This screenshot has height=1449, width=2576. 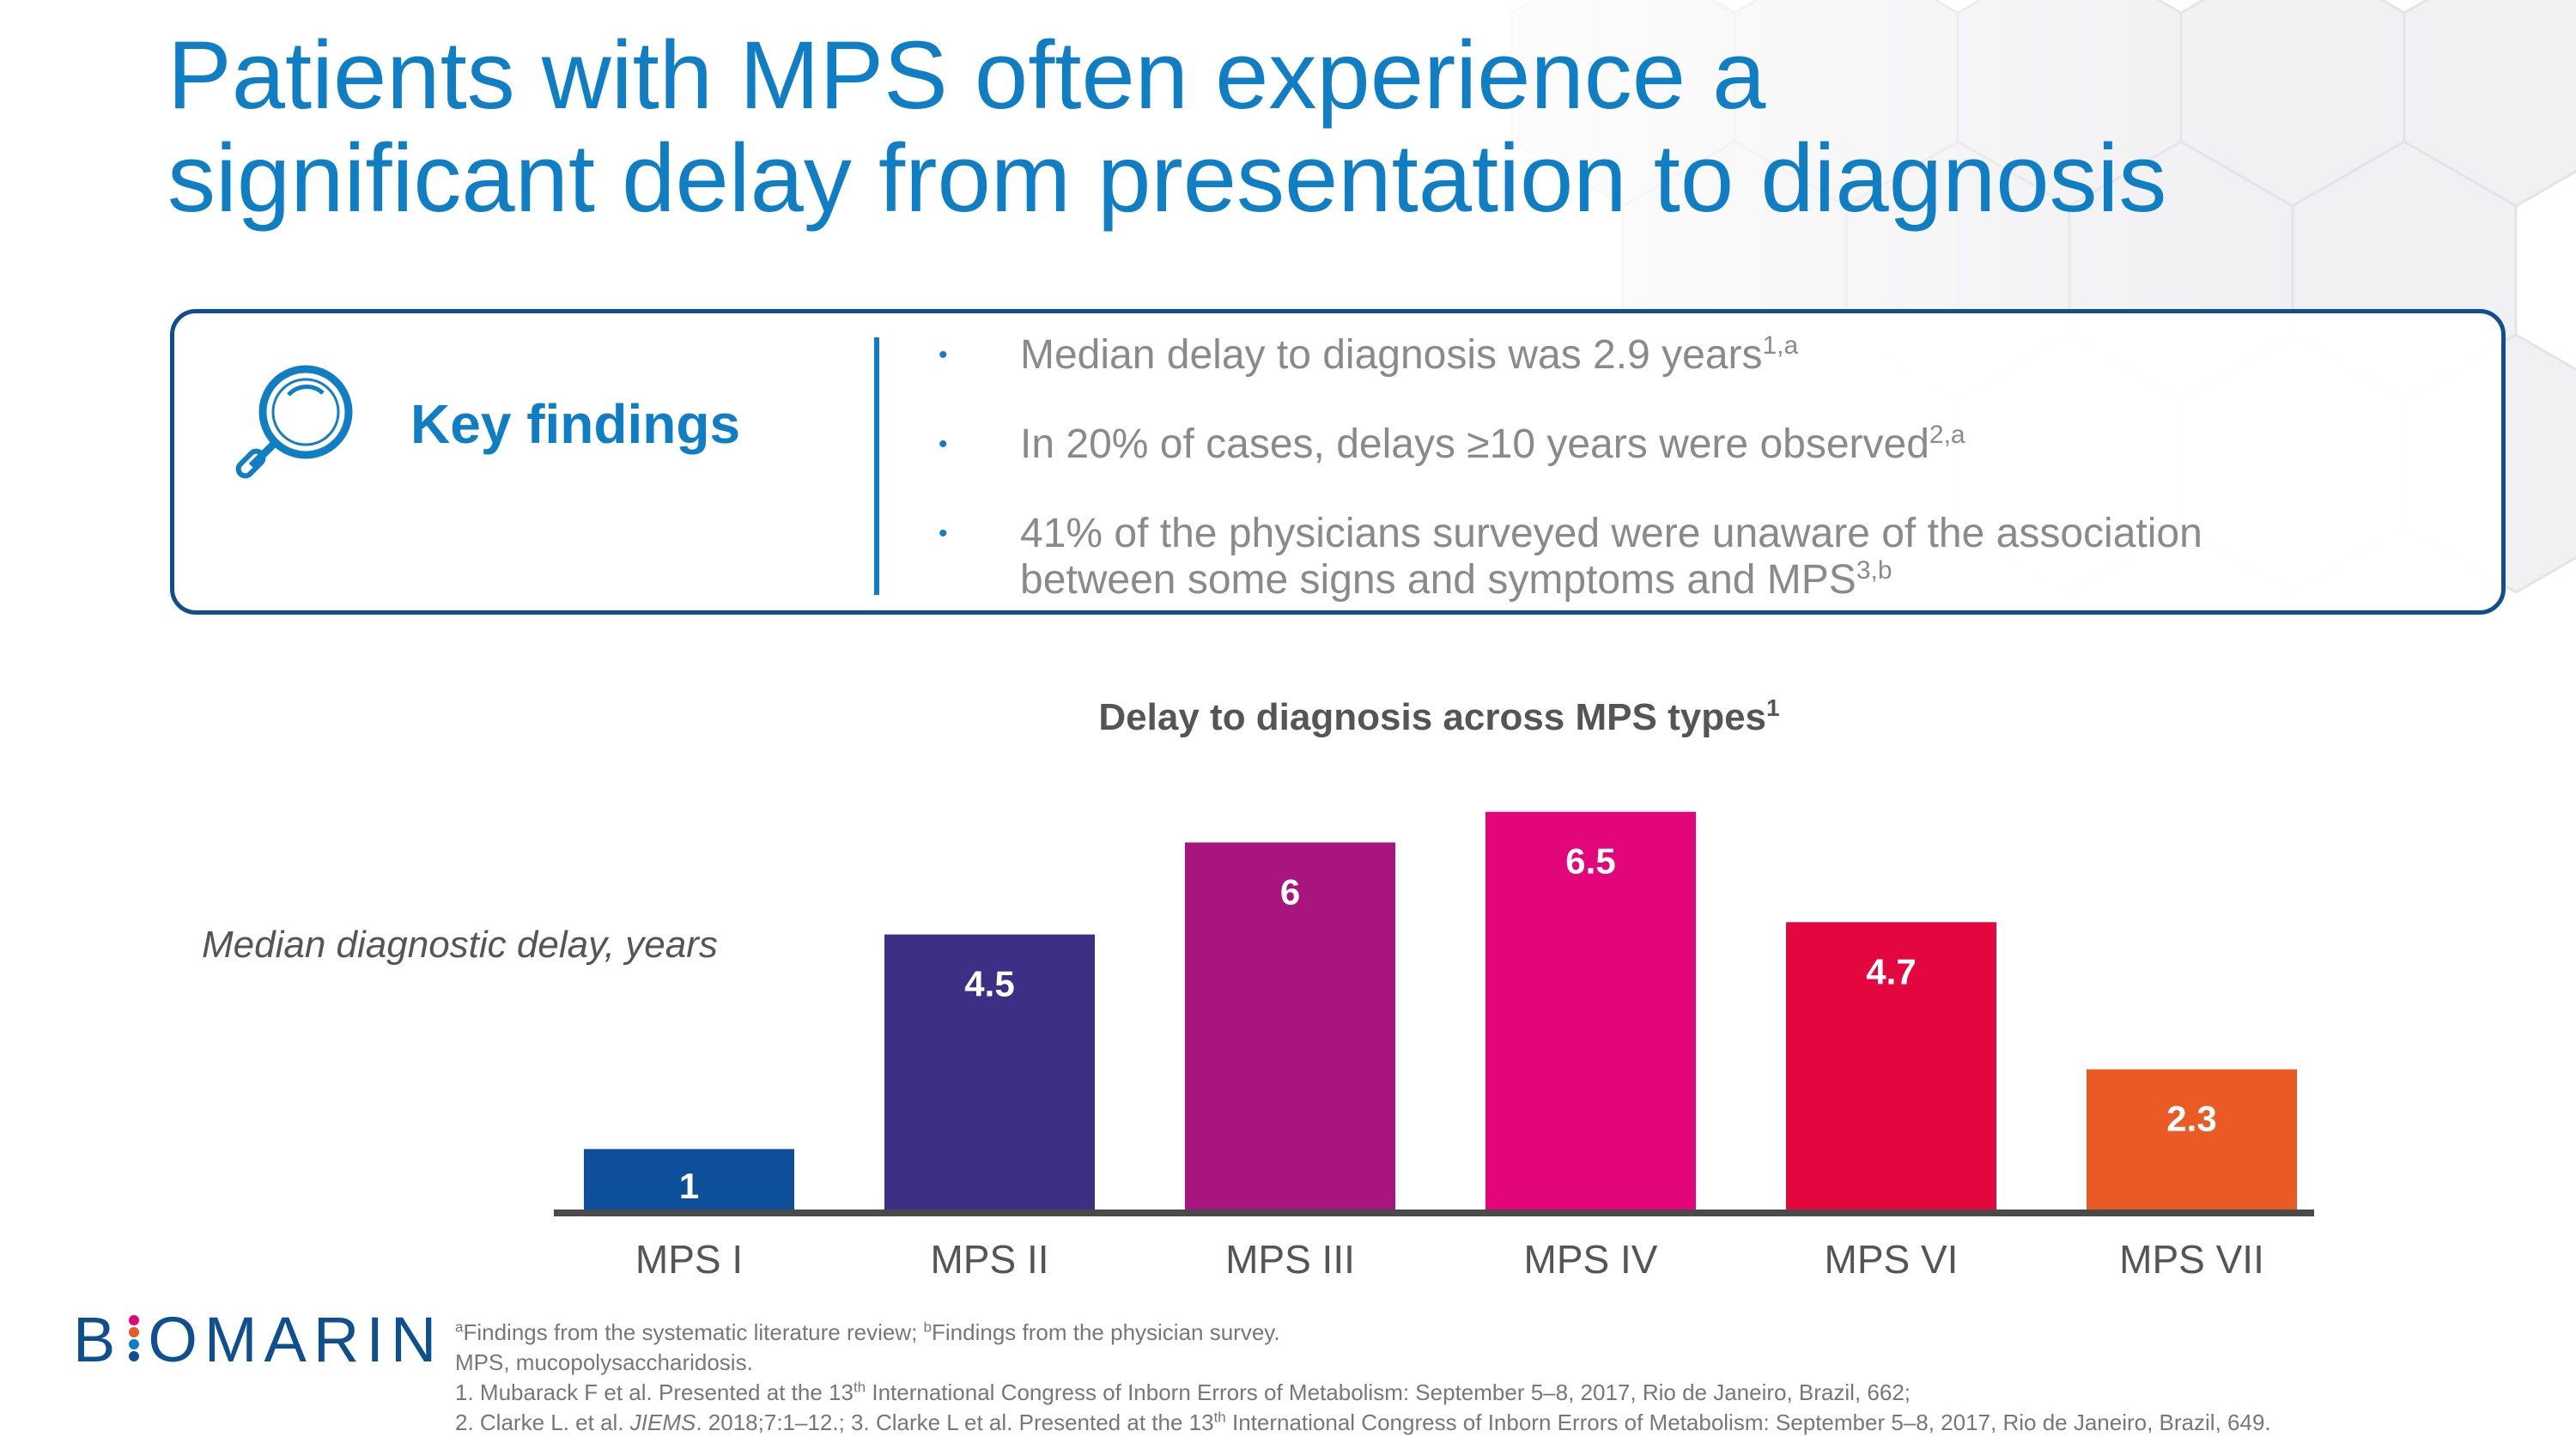 What do you see at coordinates (294, 422) in the screenshot?
I see `magnifier-icon` at bounding box center [294, 422].